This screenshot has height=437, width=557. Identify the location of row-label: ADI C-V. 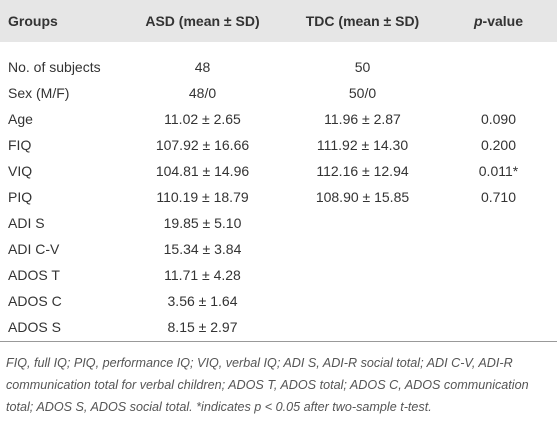
(34, 249).